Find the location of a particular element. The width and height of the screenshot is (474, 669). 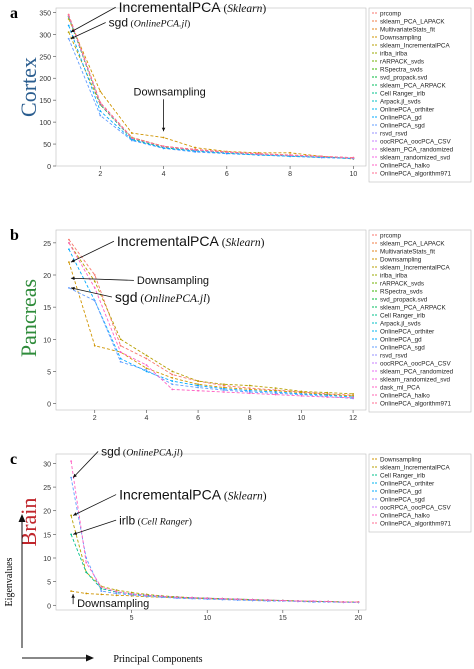

x-tick-label: 20 is located at coordinates (359, 618).